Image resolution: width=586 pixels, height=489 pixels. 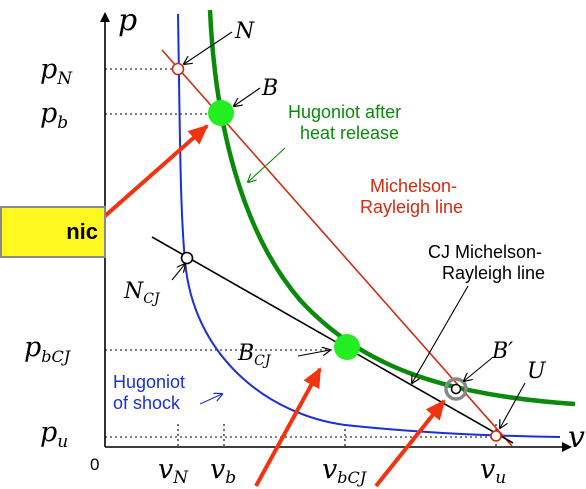 What do you see at coordinates (82, 231) in the screenshot?
I see `callout-text: nic` at bounding box center [82, 231].